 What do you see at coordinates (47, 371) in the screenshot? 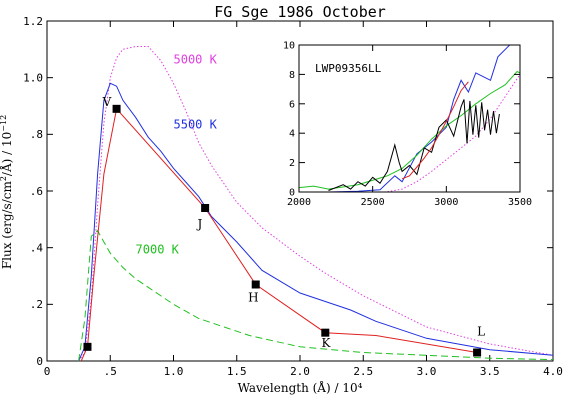
I see `main-x-tick-label: 0` at bounding box center [47, 371].